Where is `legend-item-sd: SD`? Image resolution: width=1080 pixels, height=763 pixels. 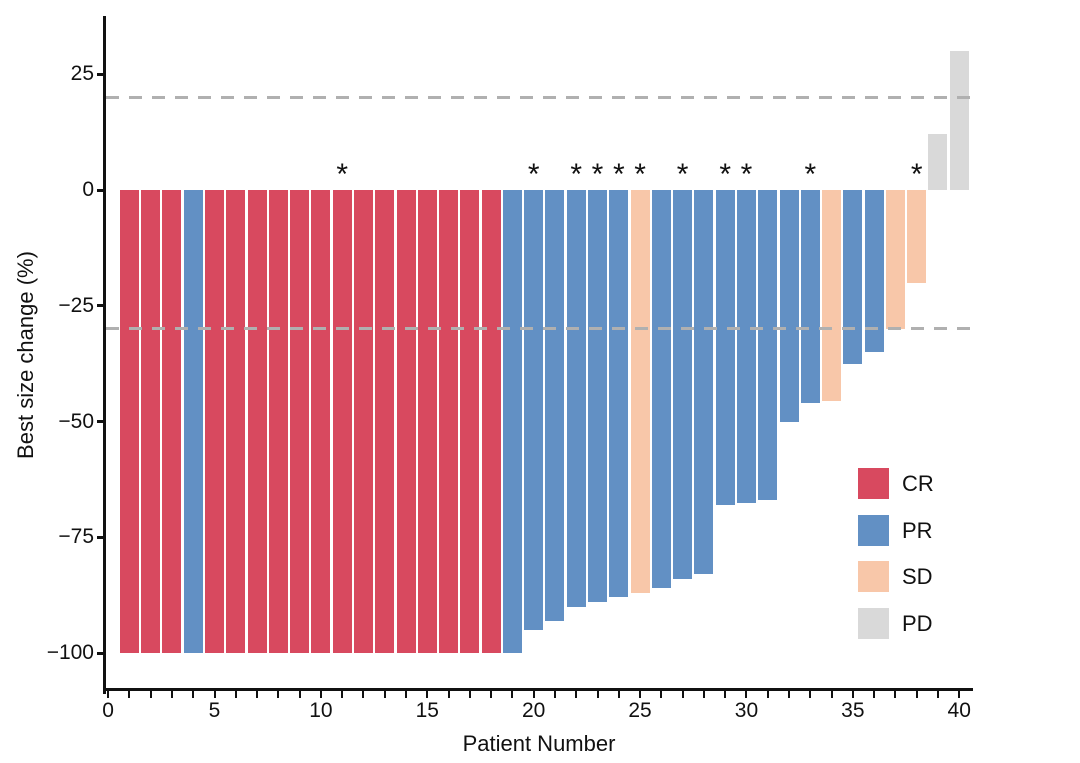 legend-item-sd: SD is located at coordinates (918, 576).